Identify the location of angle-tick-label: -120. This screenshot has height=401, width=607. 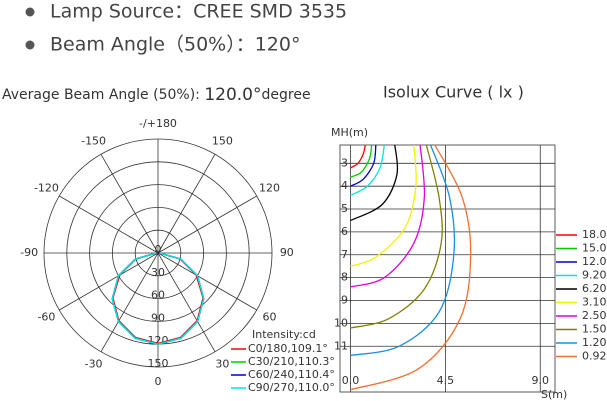
(46, 188).